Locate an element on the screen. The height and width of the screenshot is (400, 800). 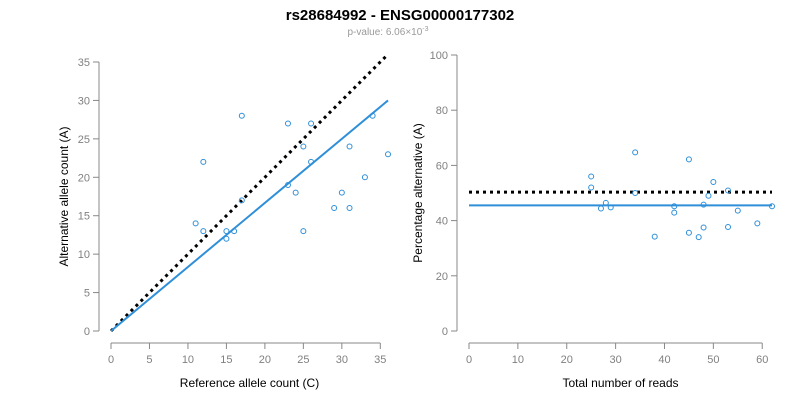
x-tick-label: 25 is located at coordinates (303, 360).